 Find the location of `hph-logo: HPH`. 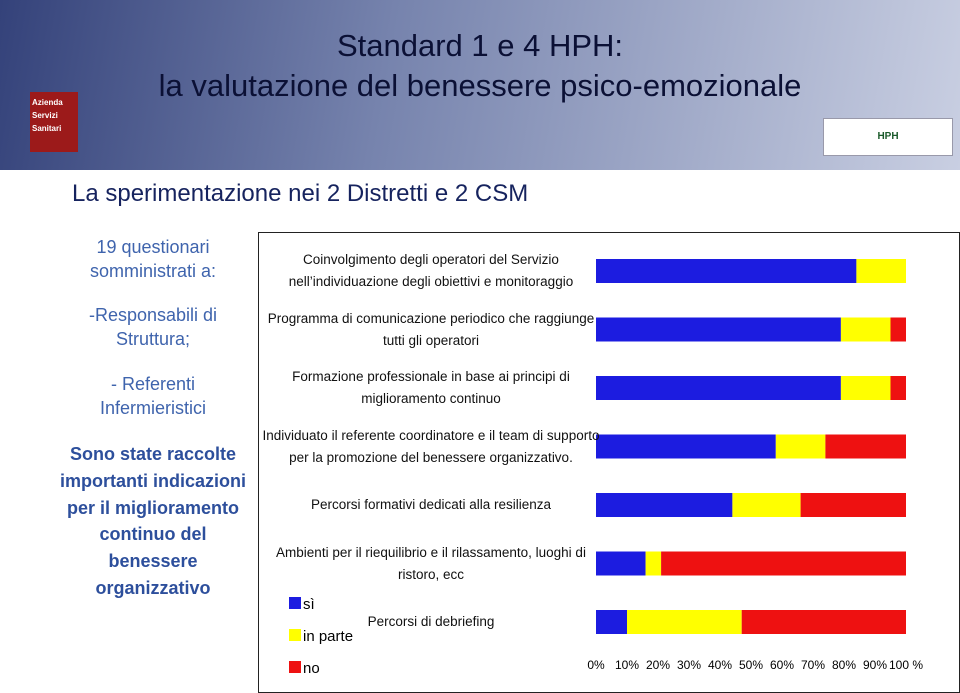

hph-logo: HPH is located at coordinates (888, 137).